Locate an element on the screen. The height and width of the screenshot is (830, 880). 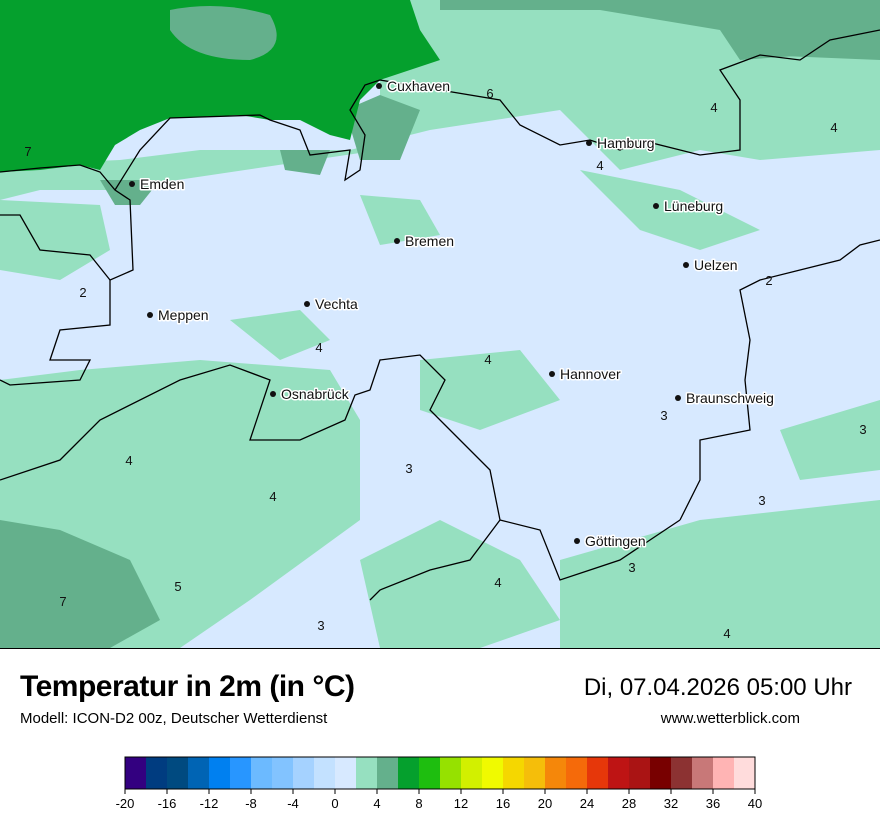
city-label-meppen: Meppen is located at coordinates (183, 315).